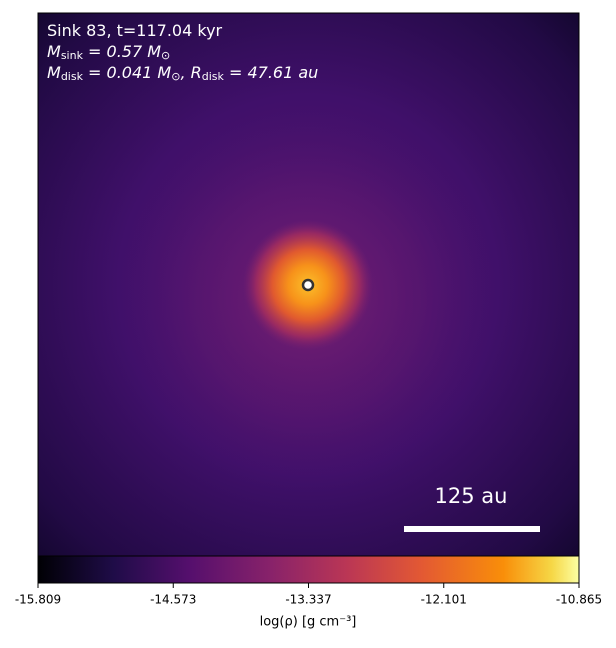 The width and height of the screenshot is (616, 648). I want to click on annotation-text: = 0.041 M, so click(127, 72).